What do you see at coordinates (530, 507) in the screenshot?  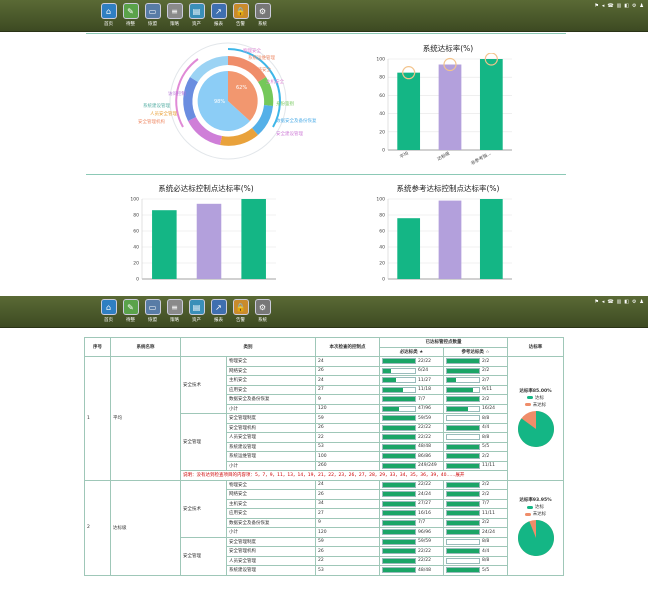 I see `legend-swatch` at bounding box center [530, 507].